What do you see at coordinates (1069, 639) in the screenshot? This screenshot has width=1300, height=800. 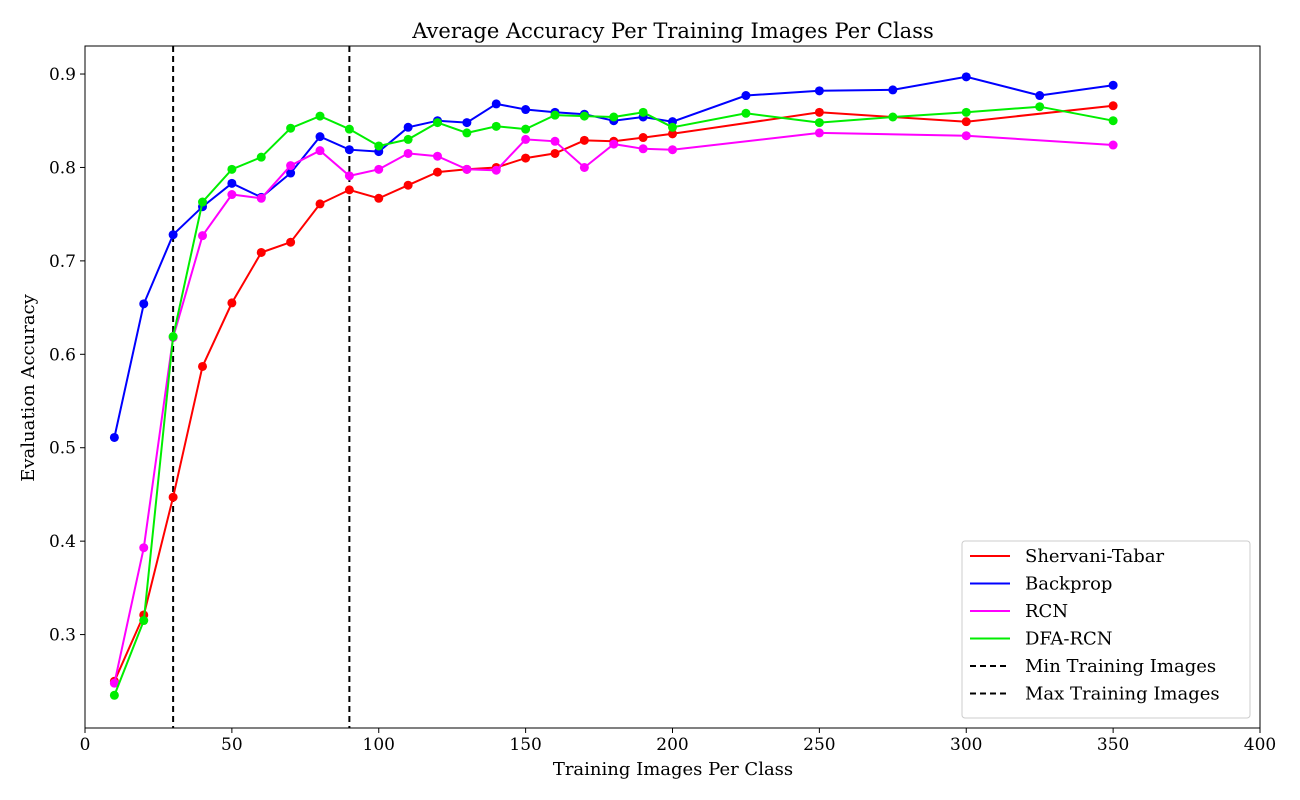 I see `legend-label: DFA-RCN` at bounding box center [1069, 639].